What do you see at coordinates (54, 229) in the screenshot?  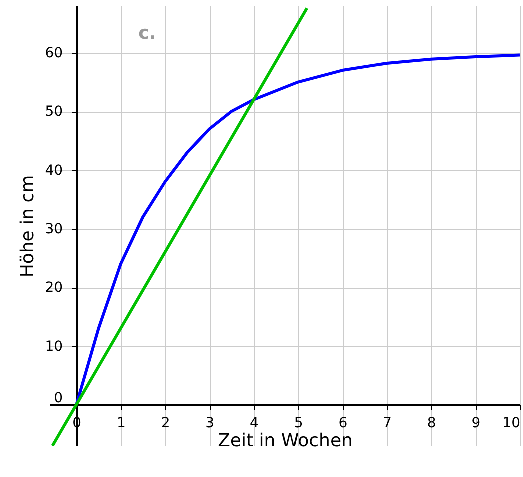 I see `y-tick-label: 30` at bounding box center [54, 229].